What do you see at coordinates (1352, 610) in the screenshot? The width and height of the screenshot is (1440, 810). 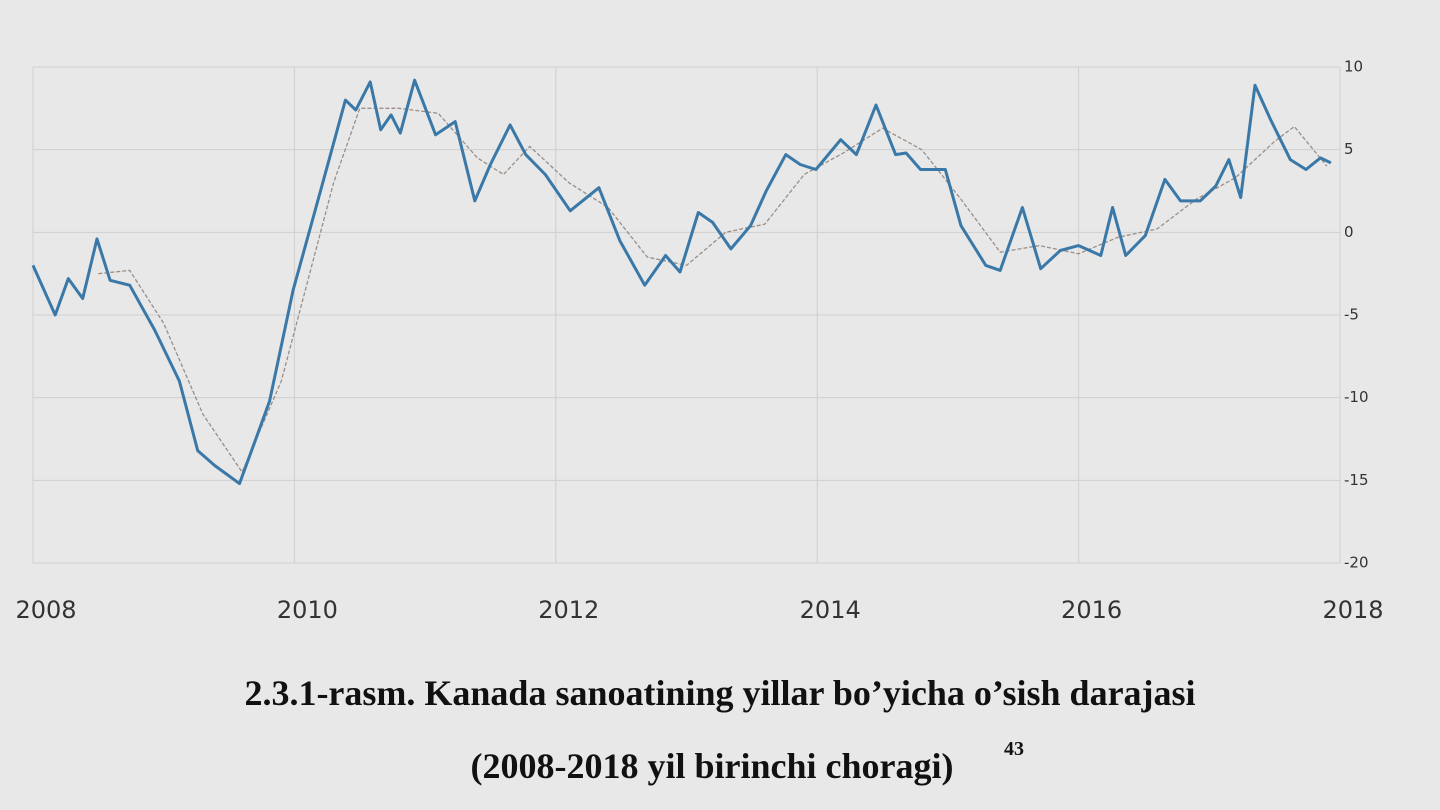 I see `x-tick-label: 2018` at bounding box center [1352, 610].